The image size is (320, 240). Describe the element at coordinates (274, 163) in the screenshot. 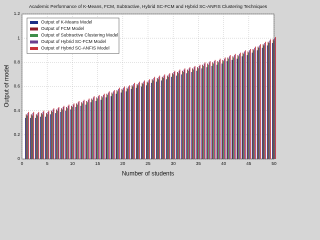

I see `x-tick-label: 50` at that location.